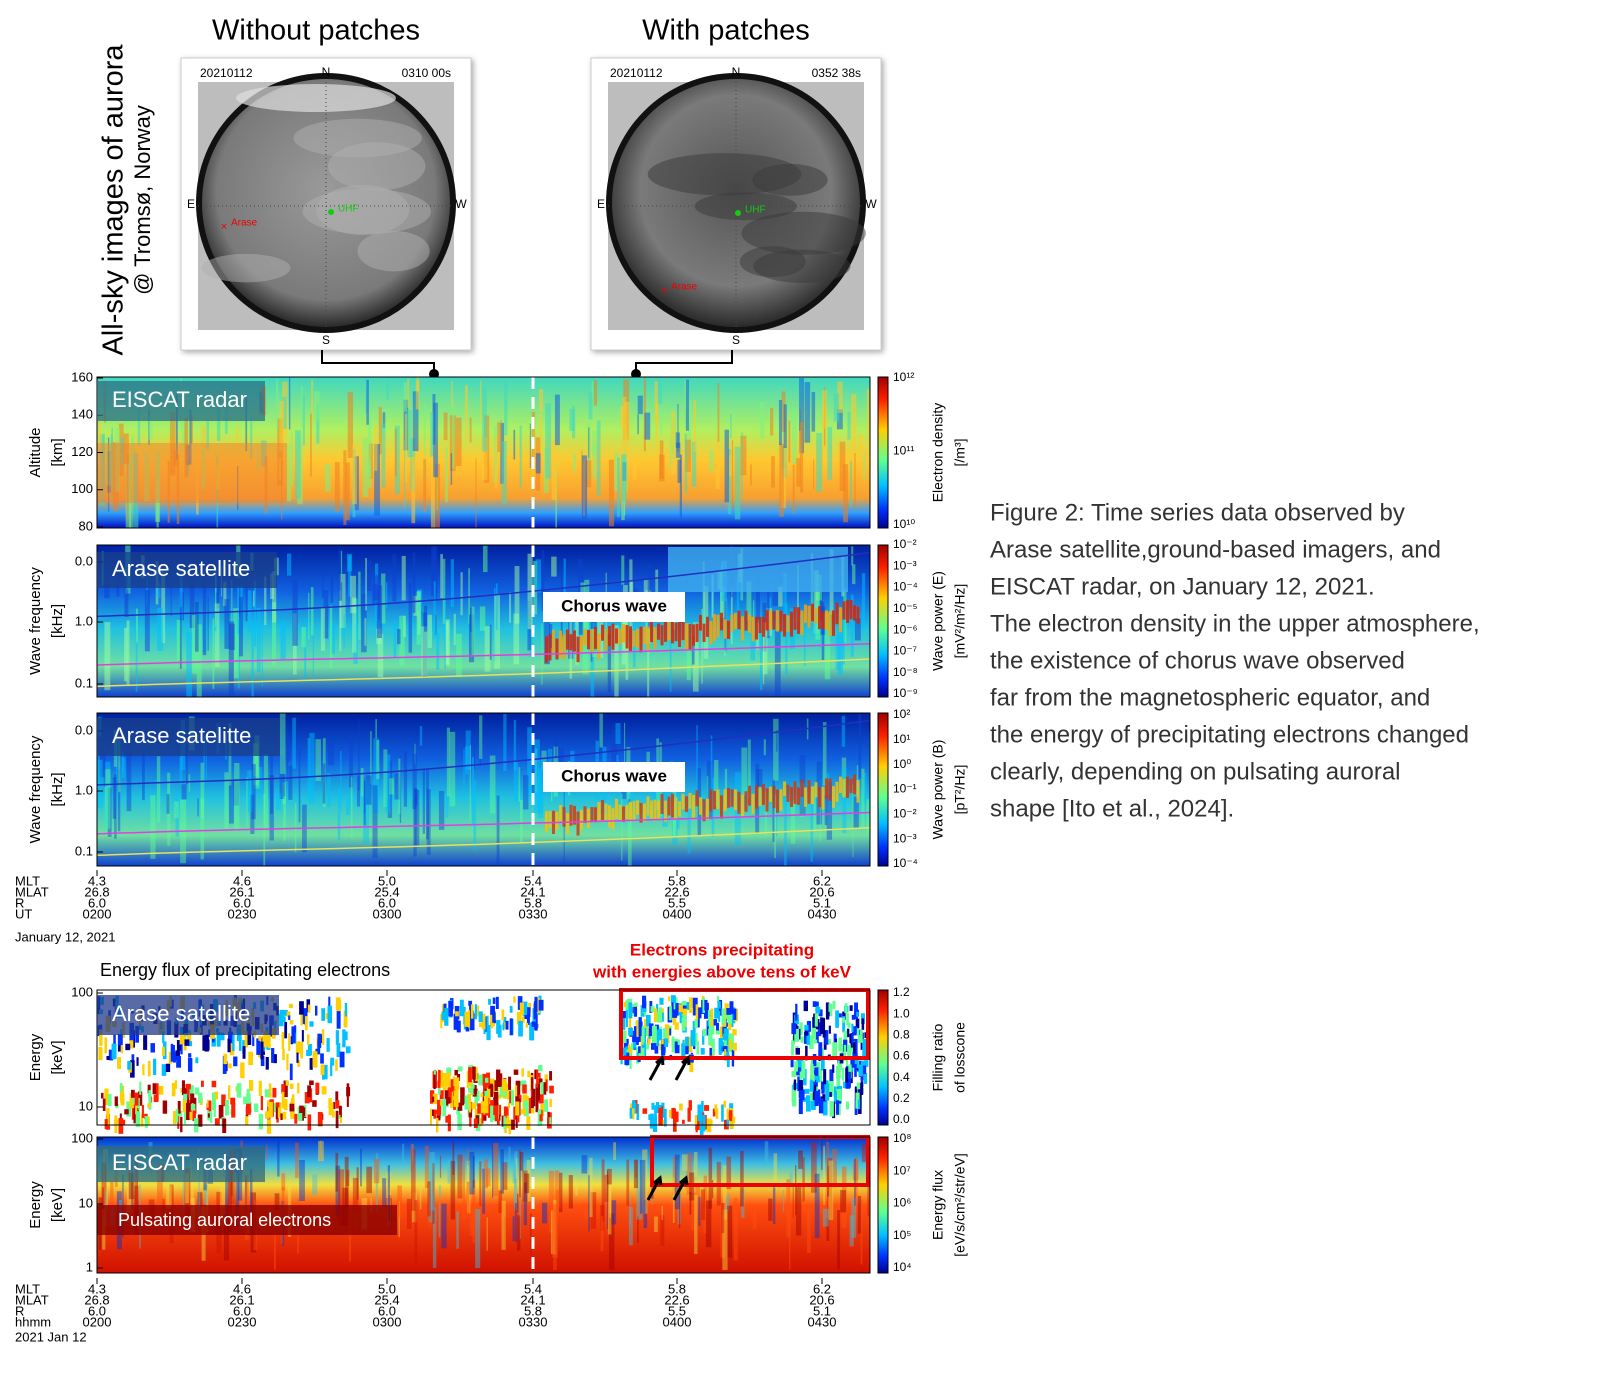  I want to click on orbit-value: 5.4, so click(533, 1288).